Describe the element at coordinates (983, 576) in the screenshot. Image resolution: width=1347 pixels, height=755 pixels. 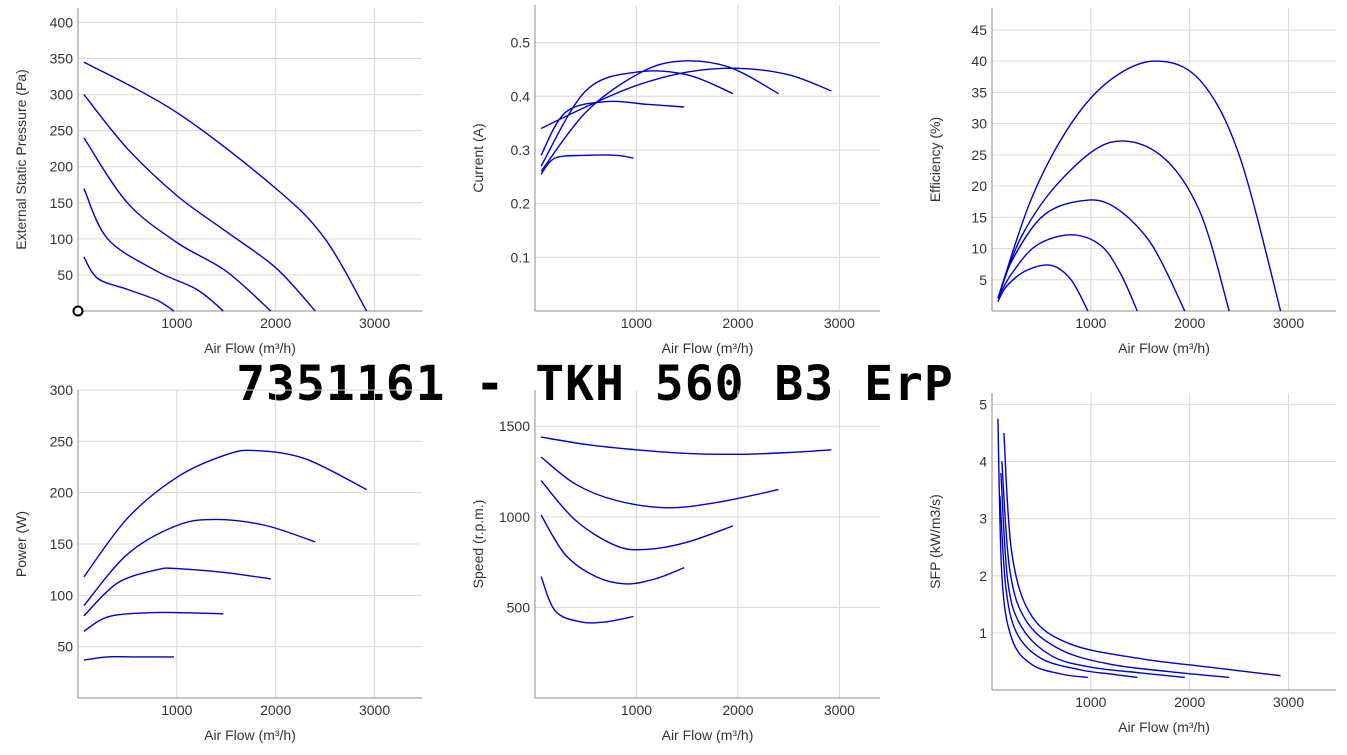
I see `y-tick-label: 2` at that location.